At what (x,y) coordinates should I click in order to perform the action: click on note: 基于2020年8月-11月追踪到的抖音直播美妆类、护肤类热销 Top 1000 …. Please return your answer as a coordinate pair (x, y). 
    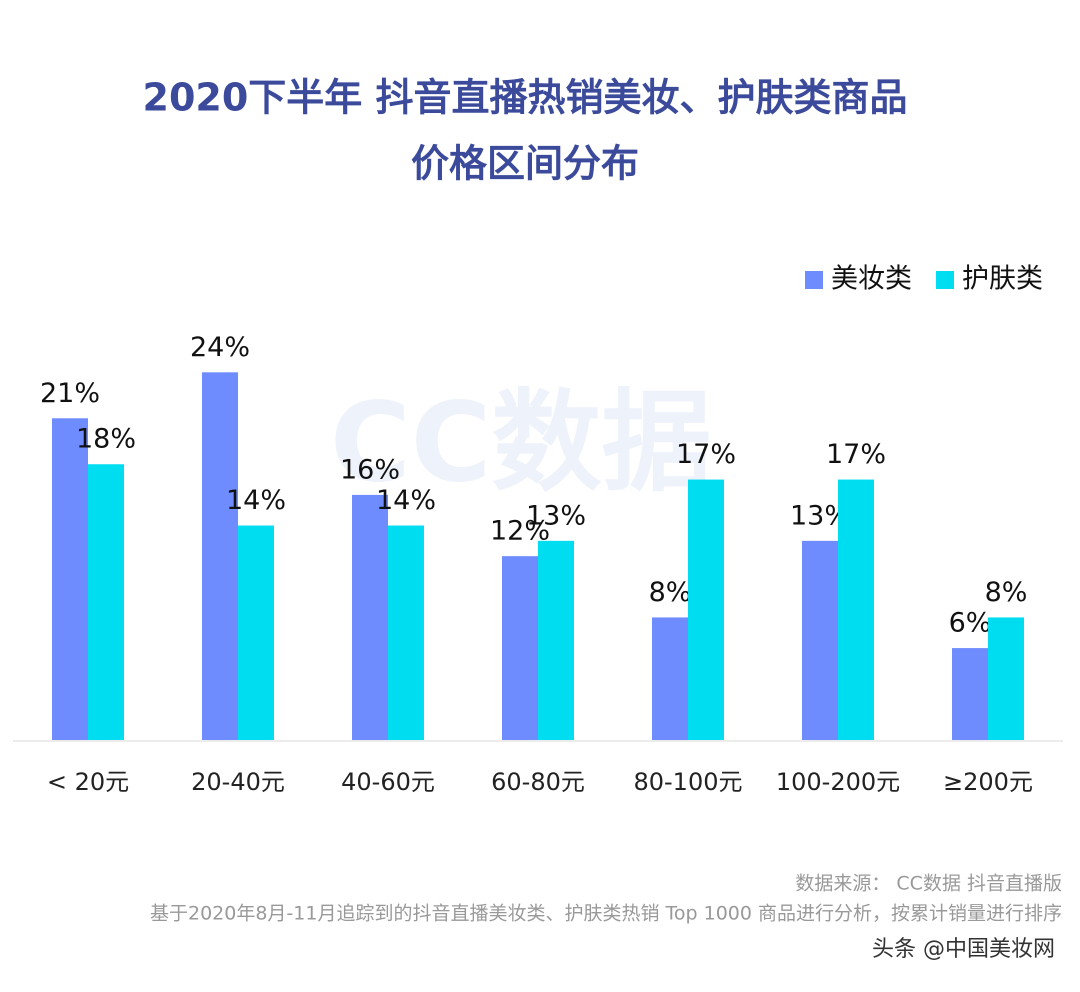
    Looking at the image, I should click on (606, 914).